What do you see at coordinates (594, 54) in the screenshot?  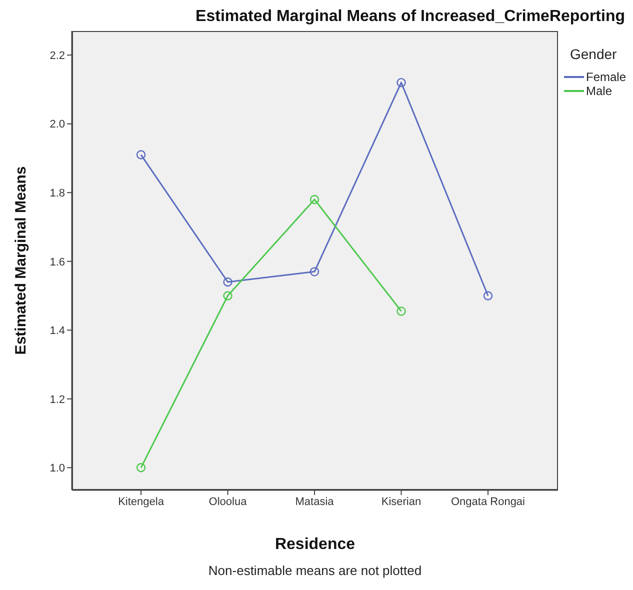 I see `legend-title: Gender` at bounding box center [594, 54].